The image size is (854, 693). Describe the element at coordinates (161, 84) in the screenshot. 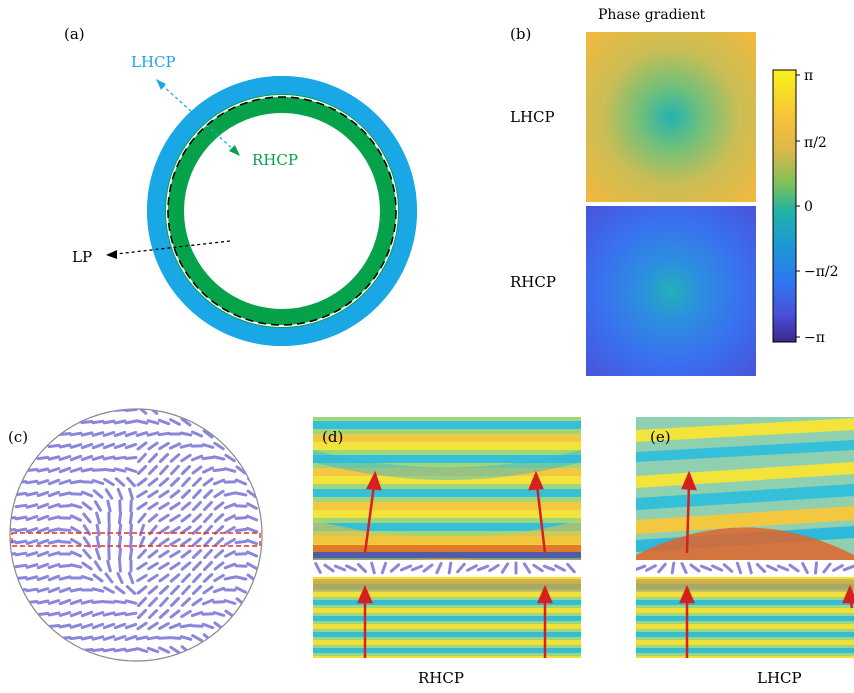

I see `lhcp-arrowhead-icon` at that location.